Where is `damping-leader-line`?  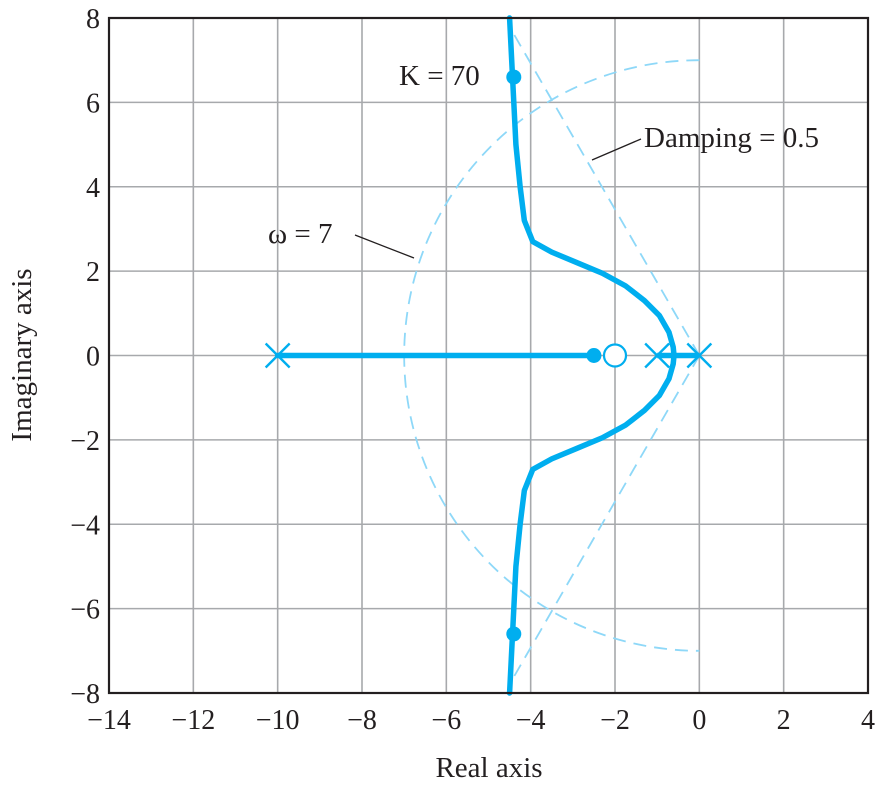
damping-leader-line is located at coordinates (616, 149).